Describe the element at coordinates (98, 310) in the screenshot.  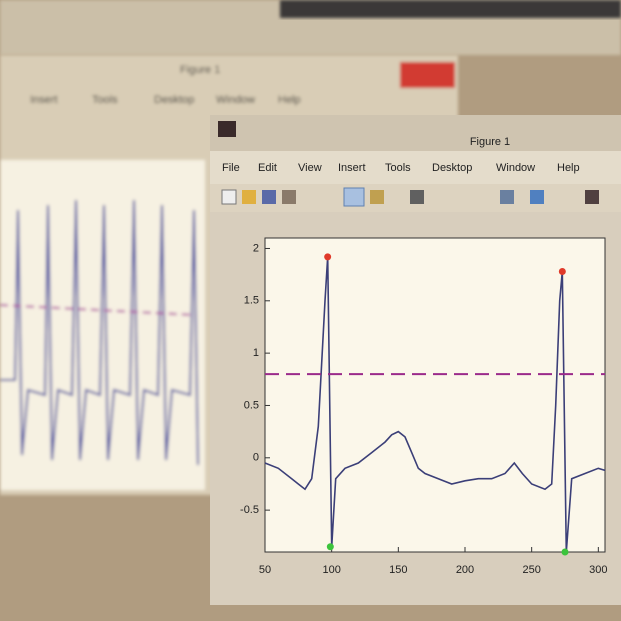
I see `back-threshold` at that location.